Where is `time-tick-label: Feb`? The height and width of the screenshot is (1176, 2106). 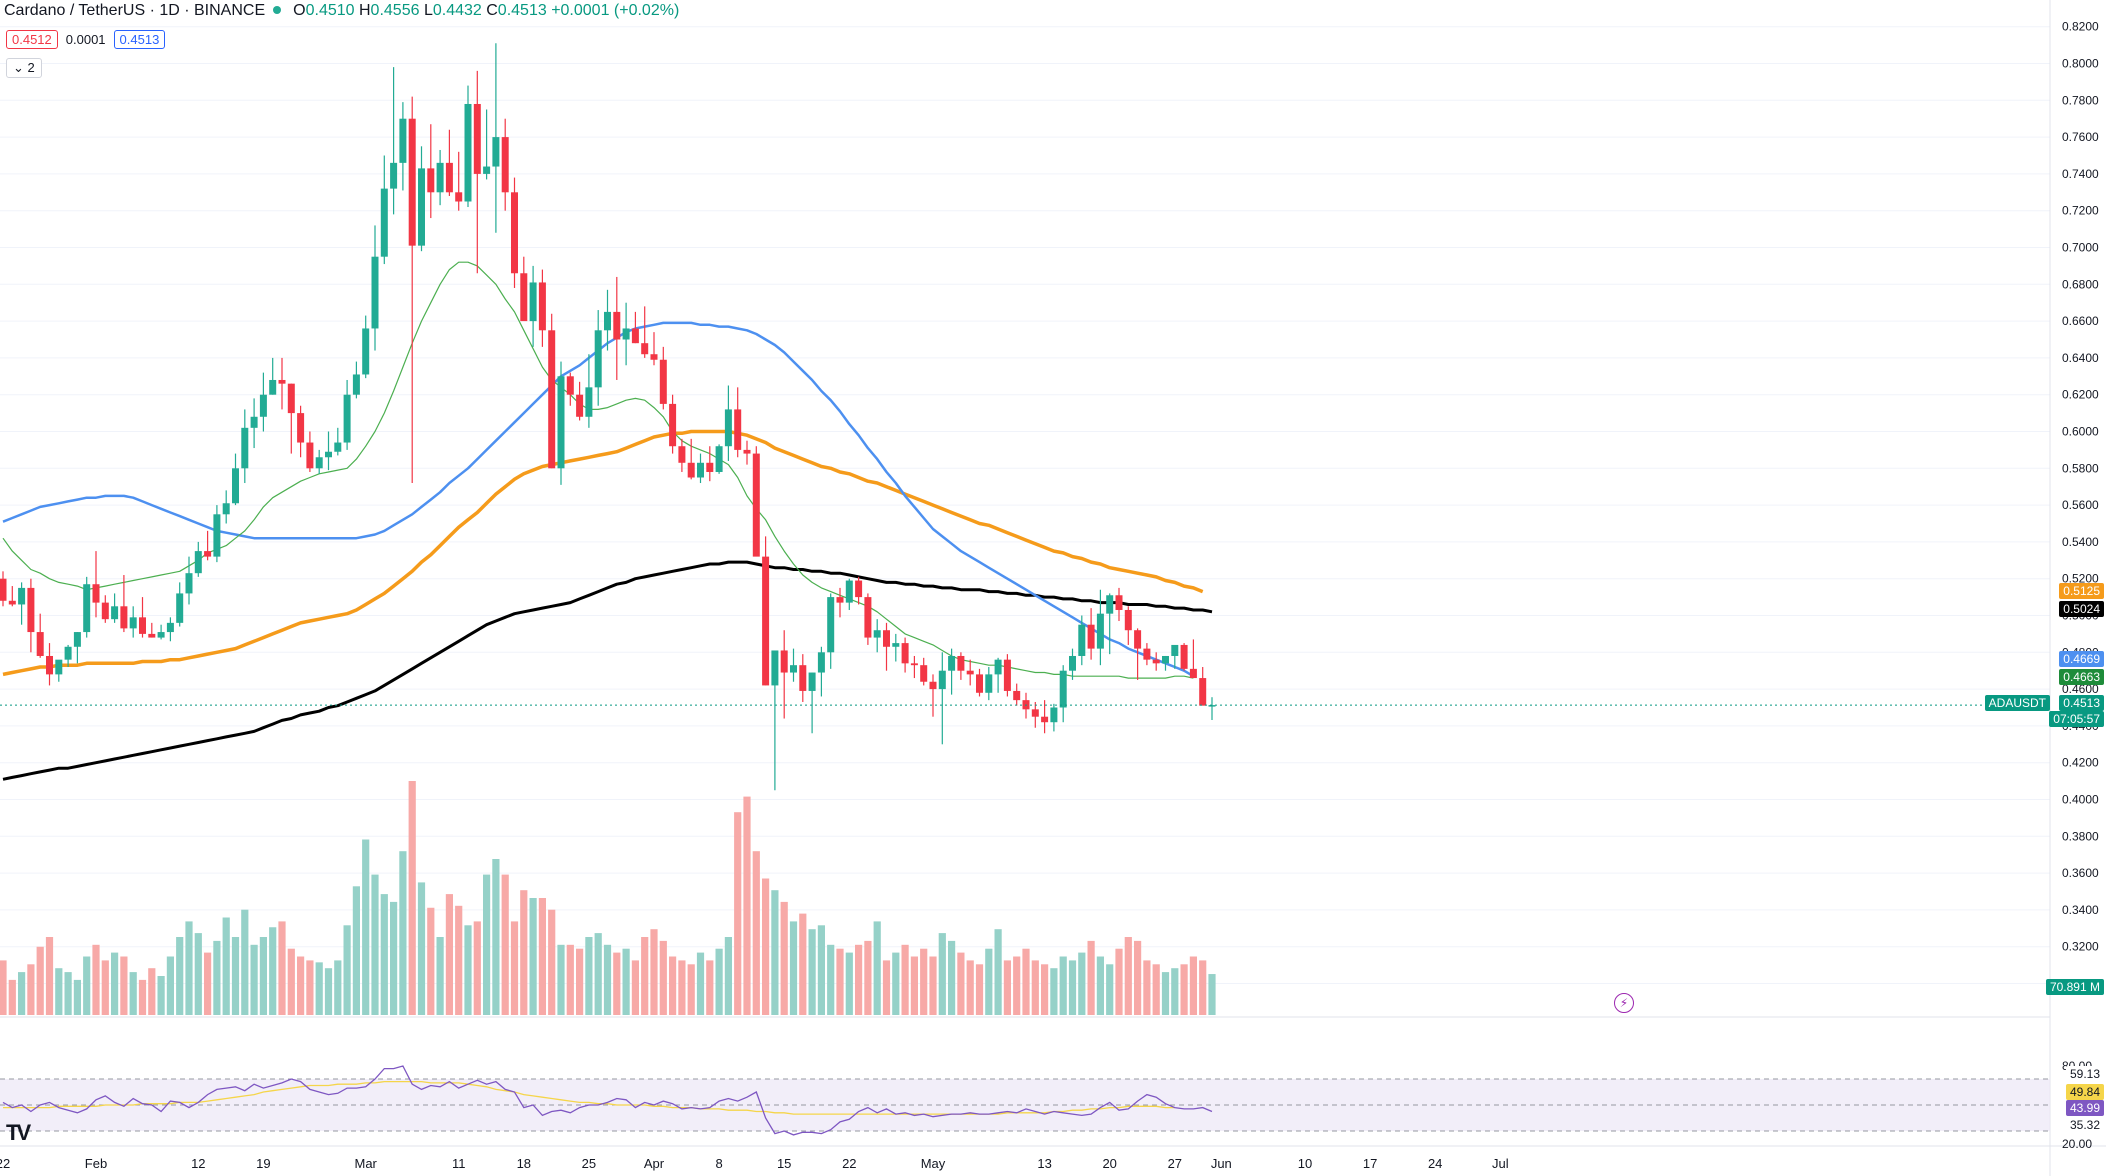 time-tick-label: Feb is located at coordinates (96, 1163).